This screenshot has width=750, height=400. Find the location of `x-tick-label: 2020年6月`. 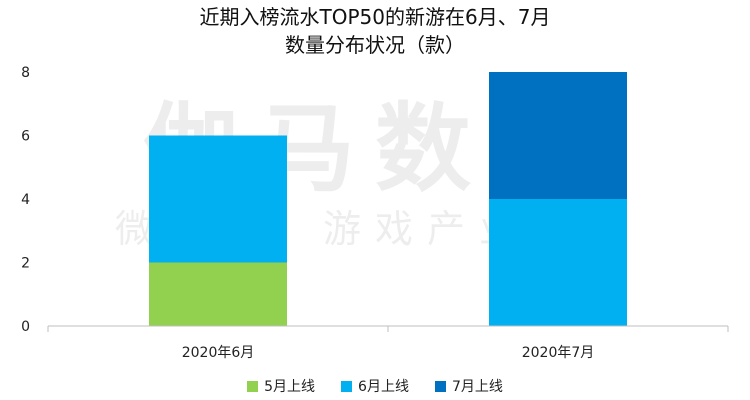

x-tick-label: 2020年6月 is located at coordinates (218, 353).